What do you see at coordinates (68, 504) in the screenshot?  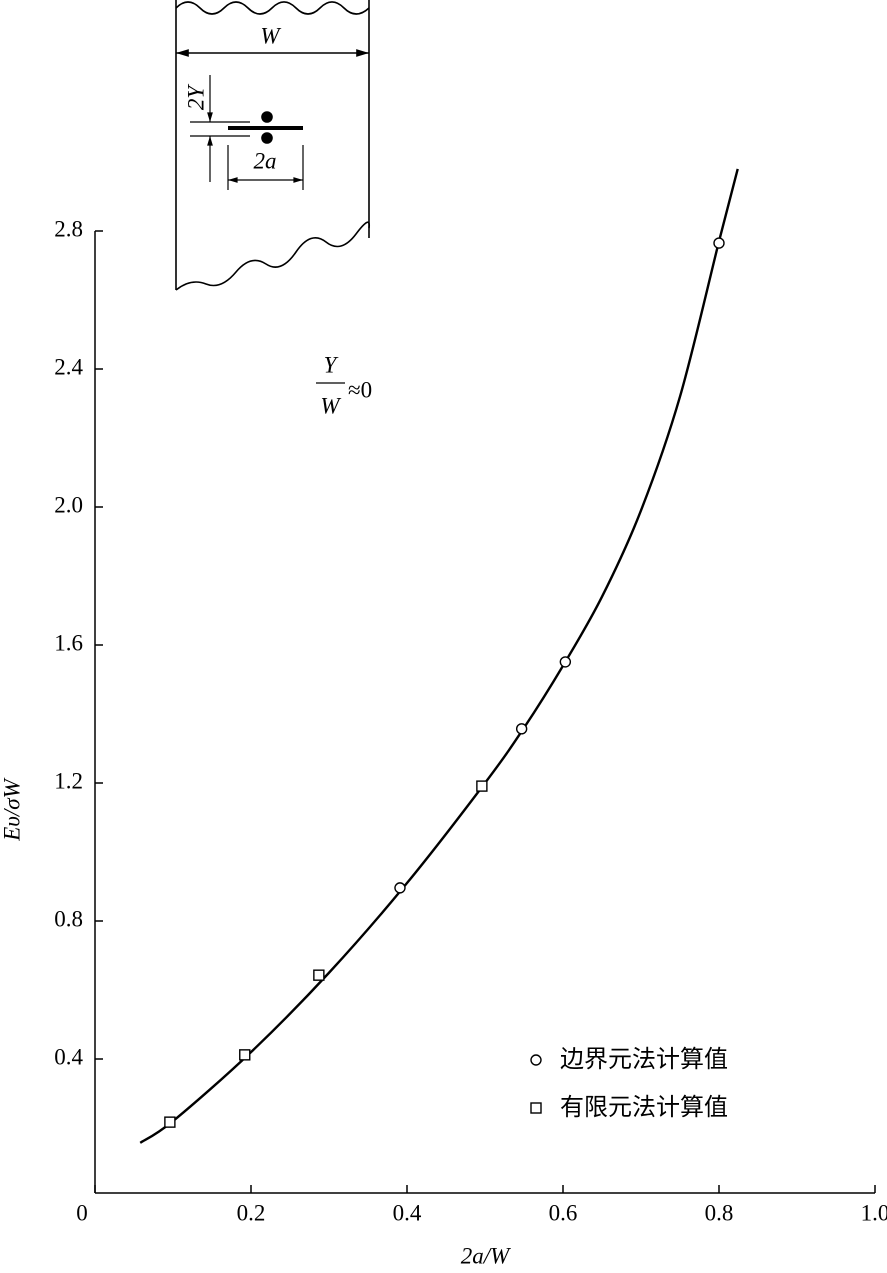 I see `y-tick-label: 2.0` at bounding box center [68, 504].